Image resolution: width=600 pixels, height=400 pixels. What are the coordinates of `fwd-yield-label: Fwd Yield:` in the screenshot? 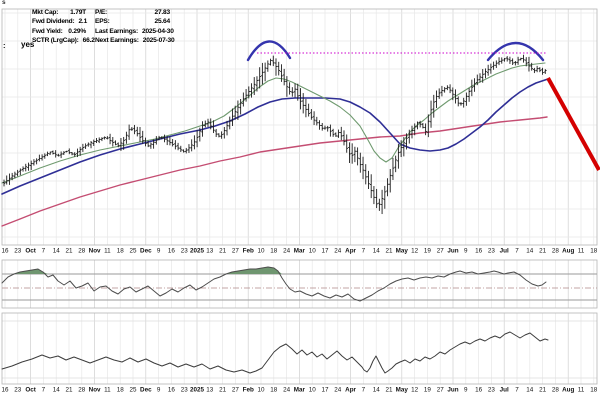 It's located at (47, 31).